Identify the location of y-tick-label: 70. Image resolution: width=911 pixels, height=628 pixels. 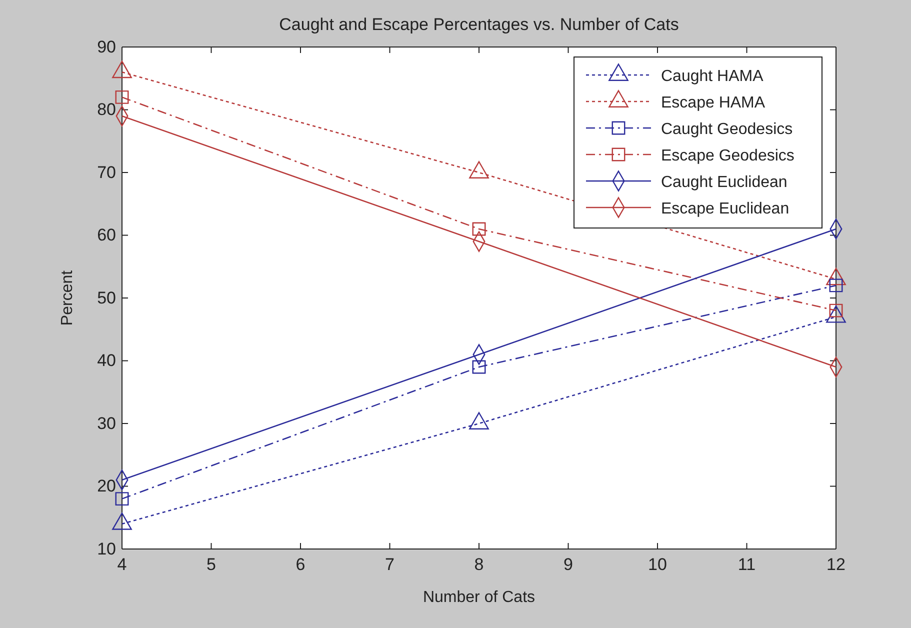
(106, 172).